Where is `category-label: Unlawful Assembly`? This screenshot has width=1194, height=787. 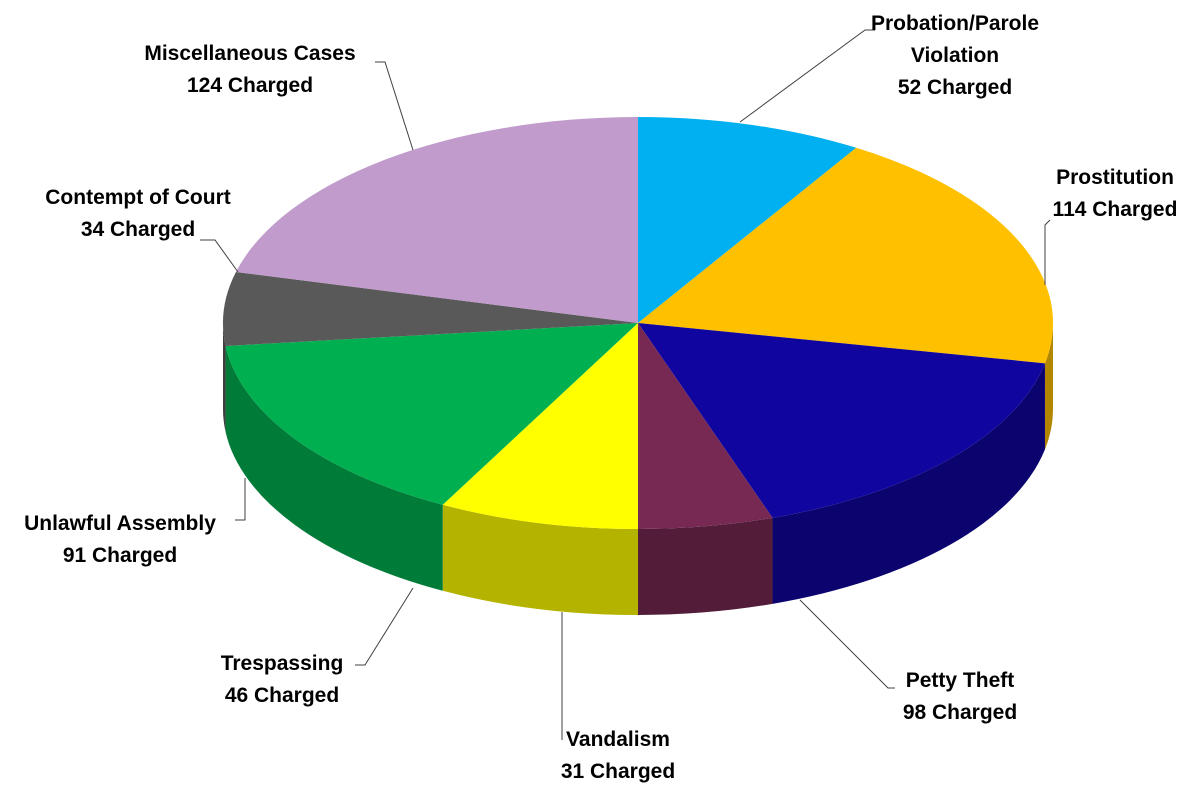 category-label: Unlawful Assembly is located at coordinates (120, 523).